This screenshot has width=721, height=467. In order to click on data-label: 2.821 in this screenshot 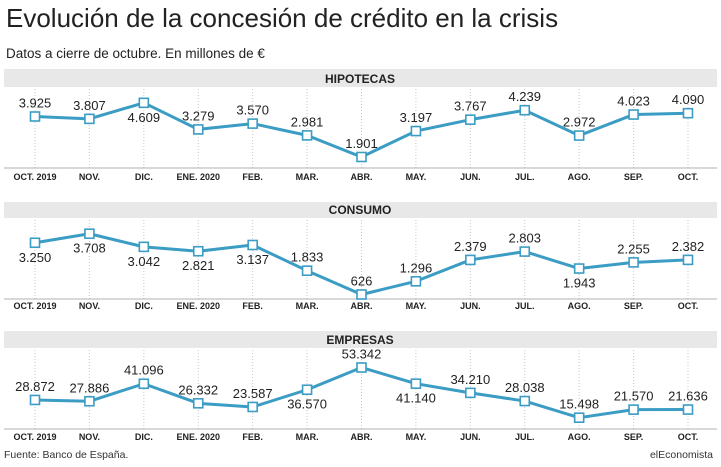, I will do `click(198, 265)`.